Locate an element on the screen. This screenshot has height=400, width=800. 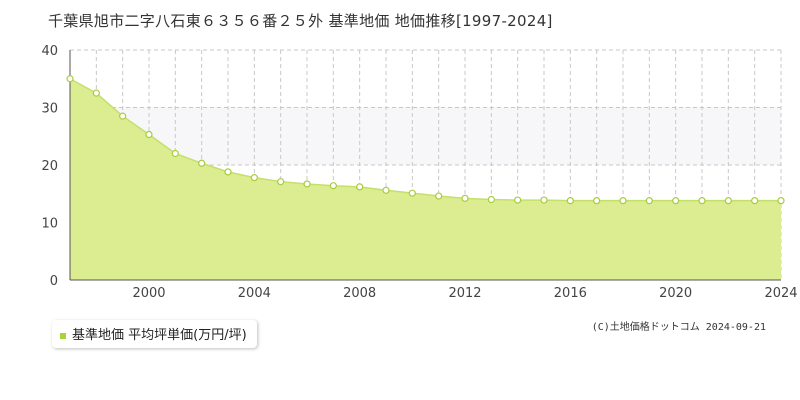
y-tick-labels: 0 10 20 30 40 is located at coordinates (49, 166).